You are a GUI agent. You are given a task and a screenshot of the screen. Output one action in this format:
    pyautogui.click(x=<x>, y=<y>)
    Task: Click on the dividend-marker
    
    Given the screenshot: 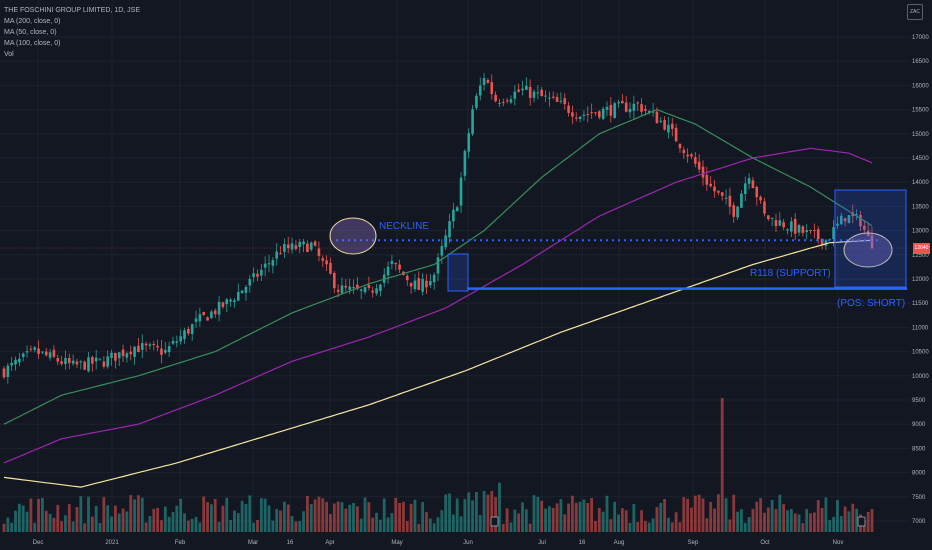 What is the action you would take?
    pyautogui.click(x=861, y=521)
    